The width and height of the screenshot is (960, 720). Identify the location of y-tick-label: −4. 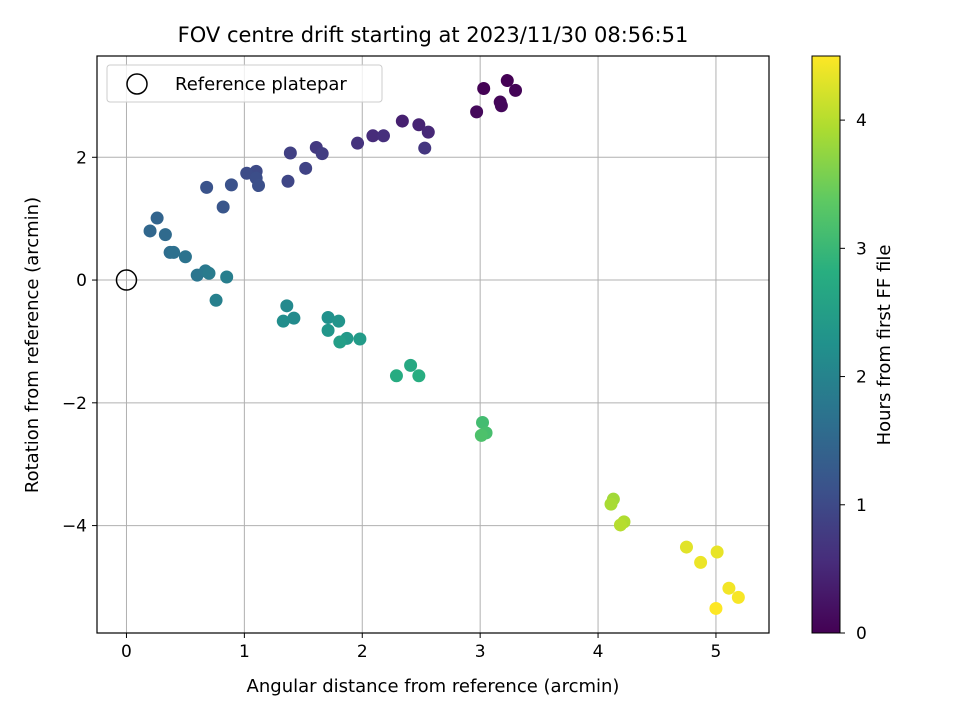
(74, 527).